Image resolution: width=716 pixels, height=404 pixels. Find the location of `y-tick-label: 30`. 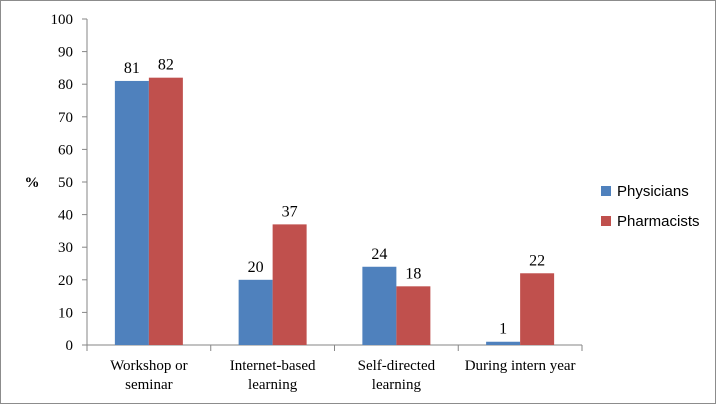

y-tick-label: 30 is located at coordinates (65, 248).